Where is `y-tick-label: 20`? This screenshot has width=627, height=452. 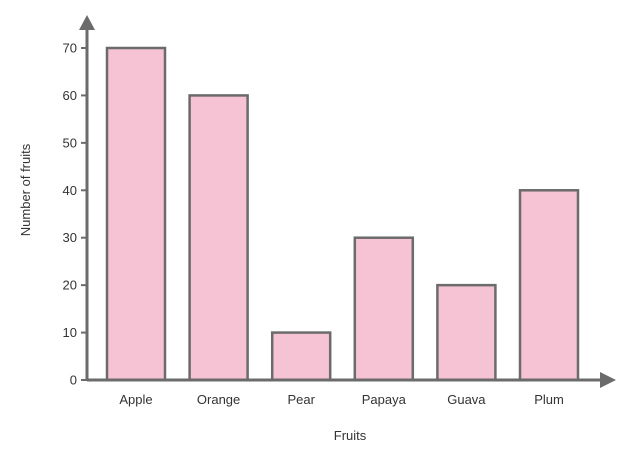 y-tick-label: 20 is located at coordinates (70, 285).